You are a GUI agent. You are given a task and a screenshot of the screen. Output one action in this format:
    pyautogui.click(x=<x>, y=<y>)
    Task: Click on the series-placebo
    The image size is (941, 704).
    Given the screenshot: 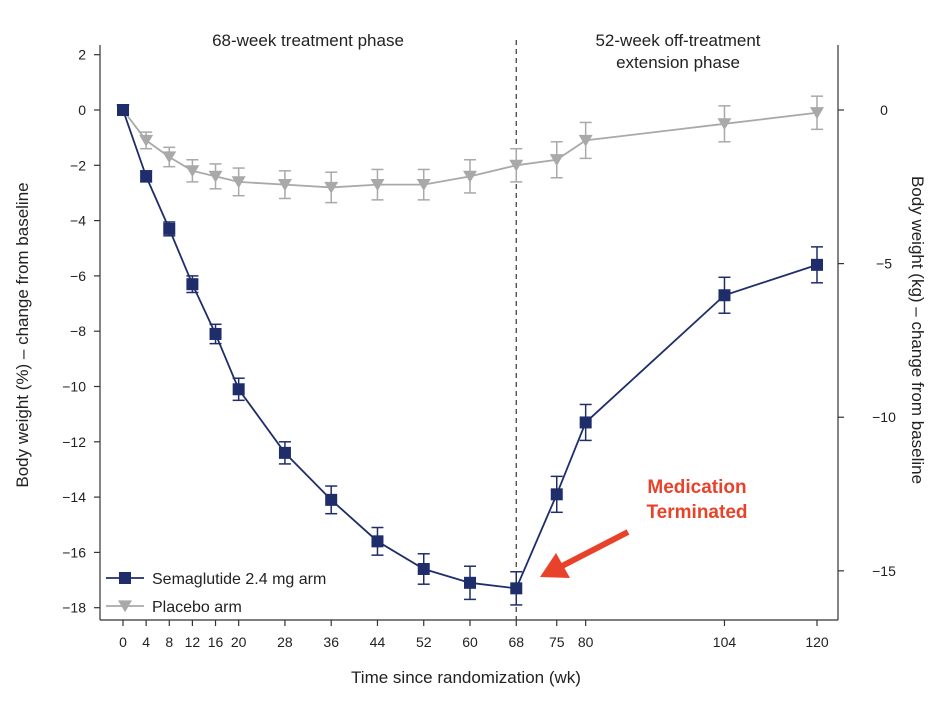 What is the action you would take?
    pyautogui.click(x=470, y=149)
    